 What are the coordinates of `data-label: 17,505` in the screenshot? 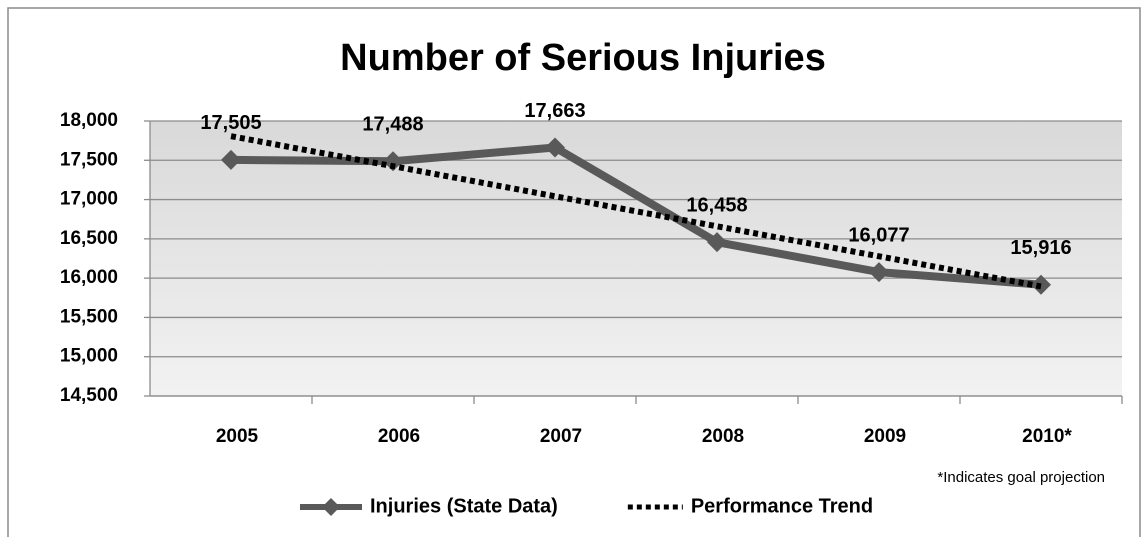 It's located at (230, 123).